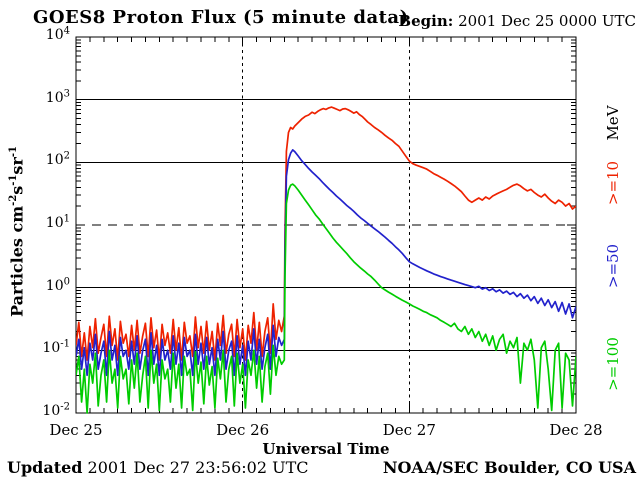 This screenshot has height=480, width=640. Describe the element at coordinates (17, 166) in the screenshot. I see `y-axis-label-text: sr` at that location.